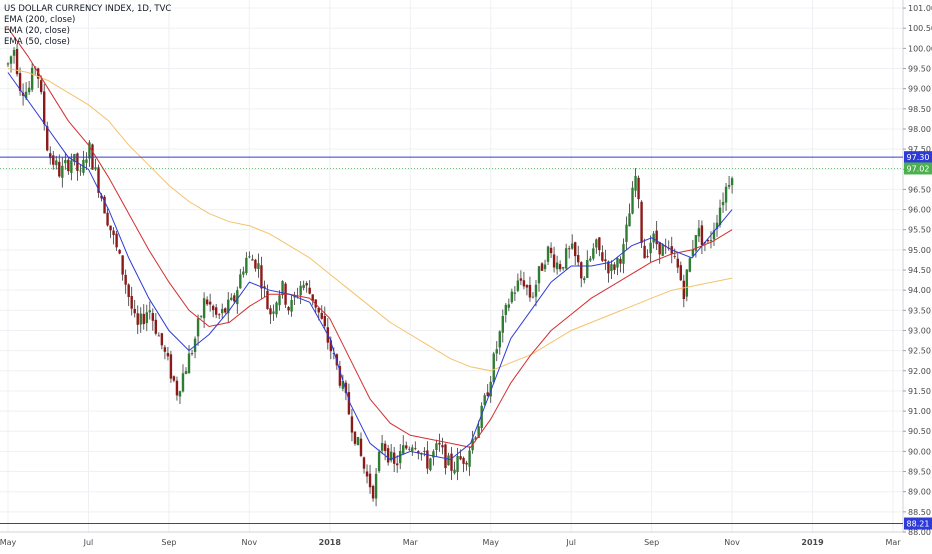 The width and height of the screenshot is (932, 554). I want to click on price-label-box, so click(918, 523).